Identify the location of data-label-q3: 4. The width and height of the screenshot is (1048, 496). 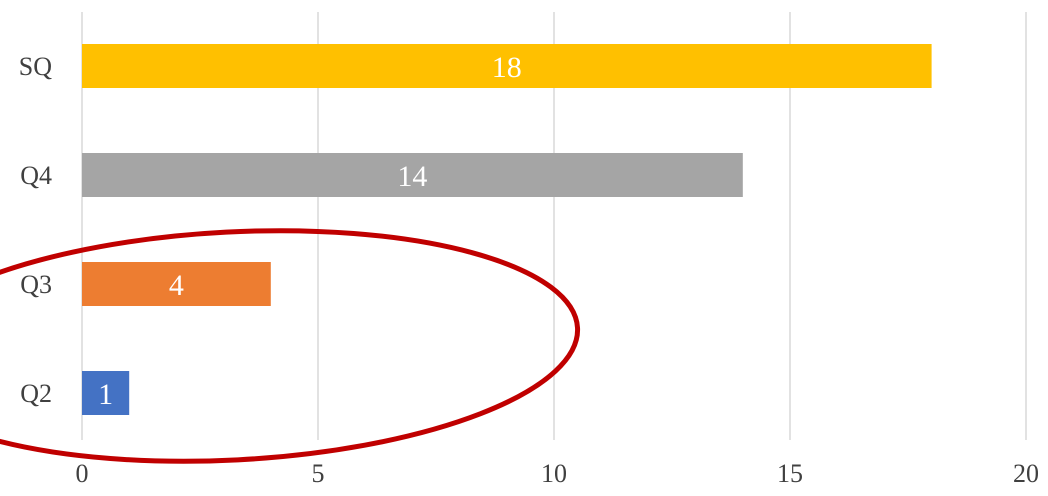
(176, 285).